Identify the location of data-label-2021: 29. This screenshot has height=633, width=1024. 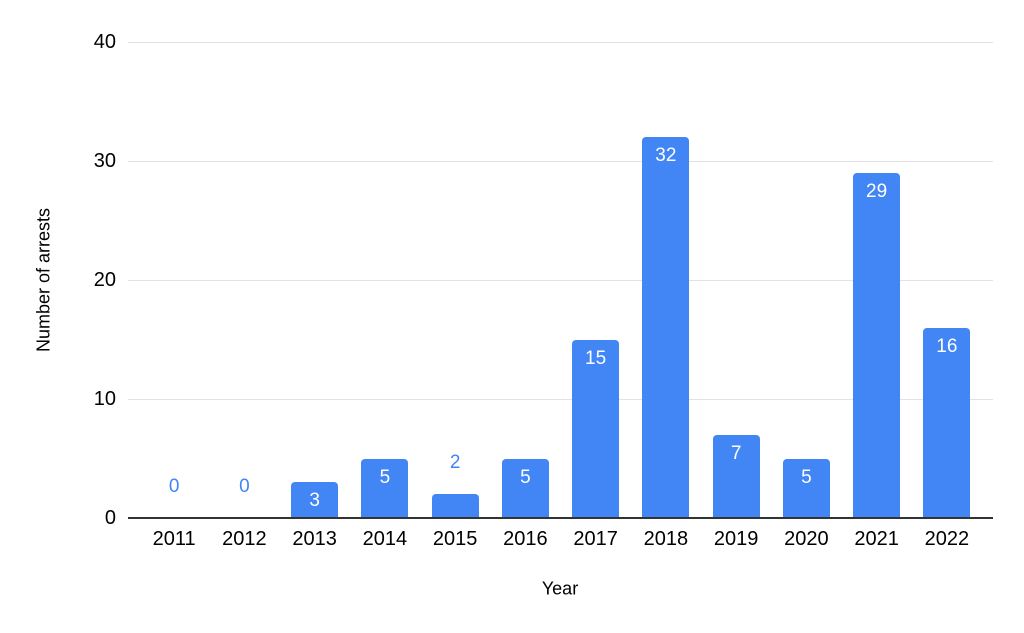
(877, 191).